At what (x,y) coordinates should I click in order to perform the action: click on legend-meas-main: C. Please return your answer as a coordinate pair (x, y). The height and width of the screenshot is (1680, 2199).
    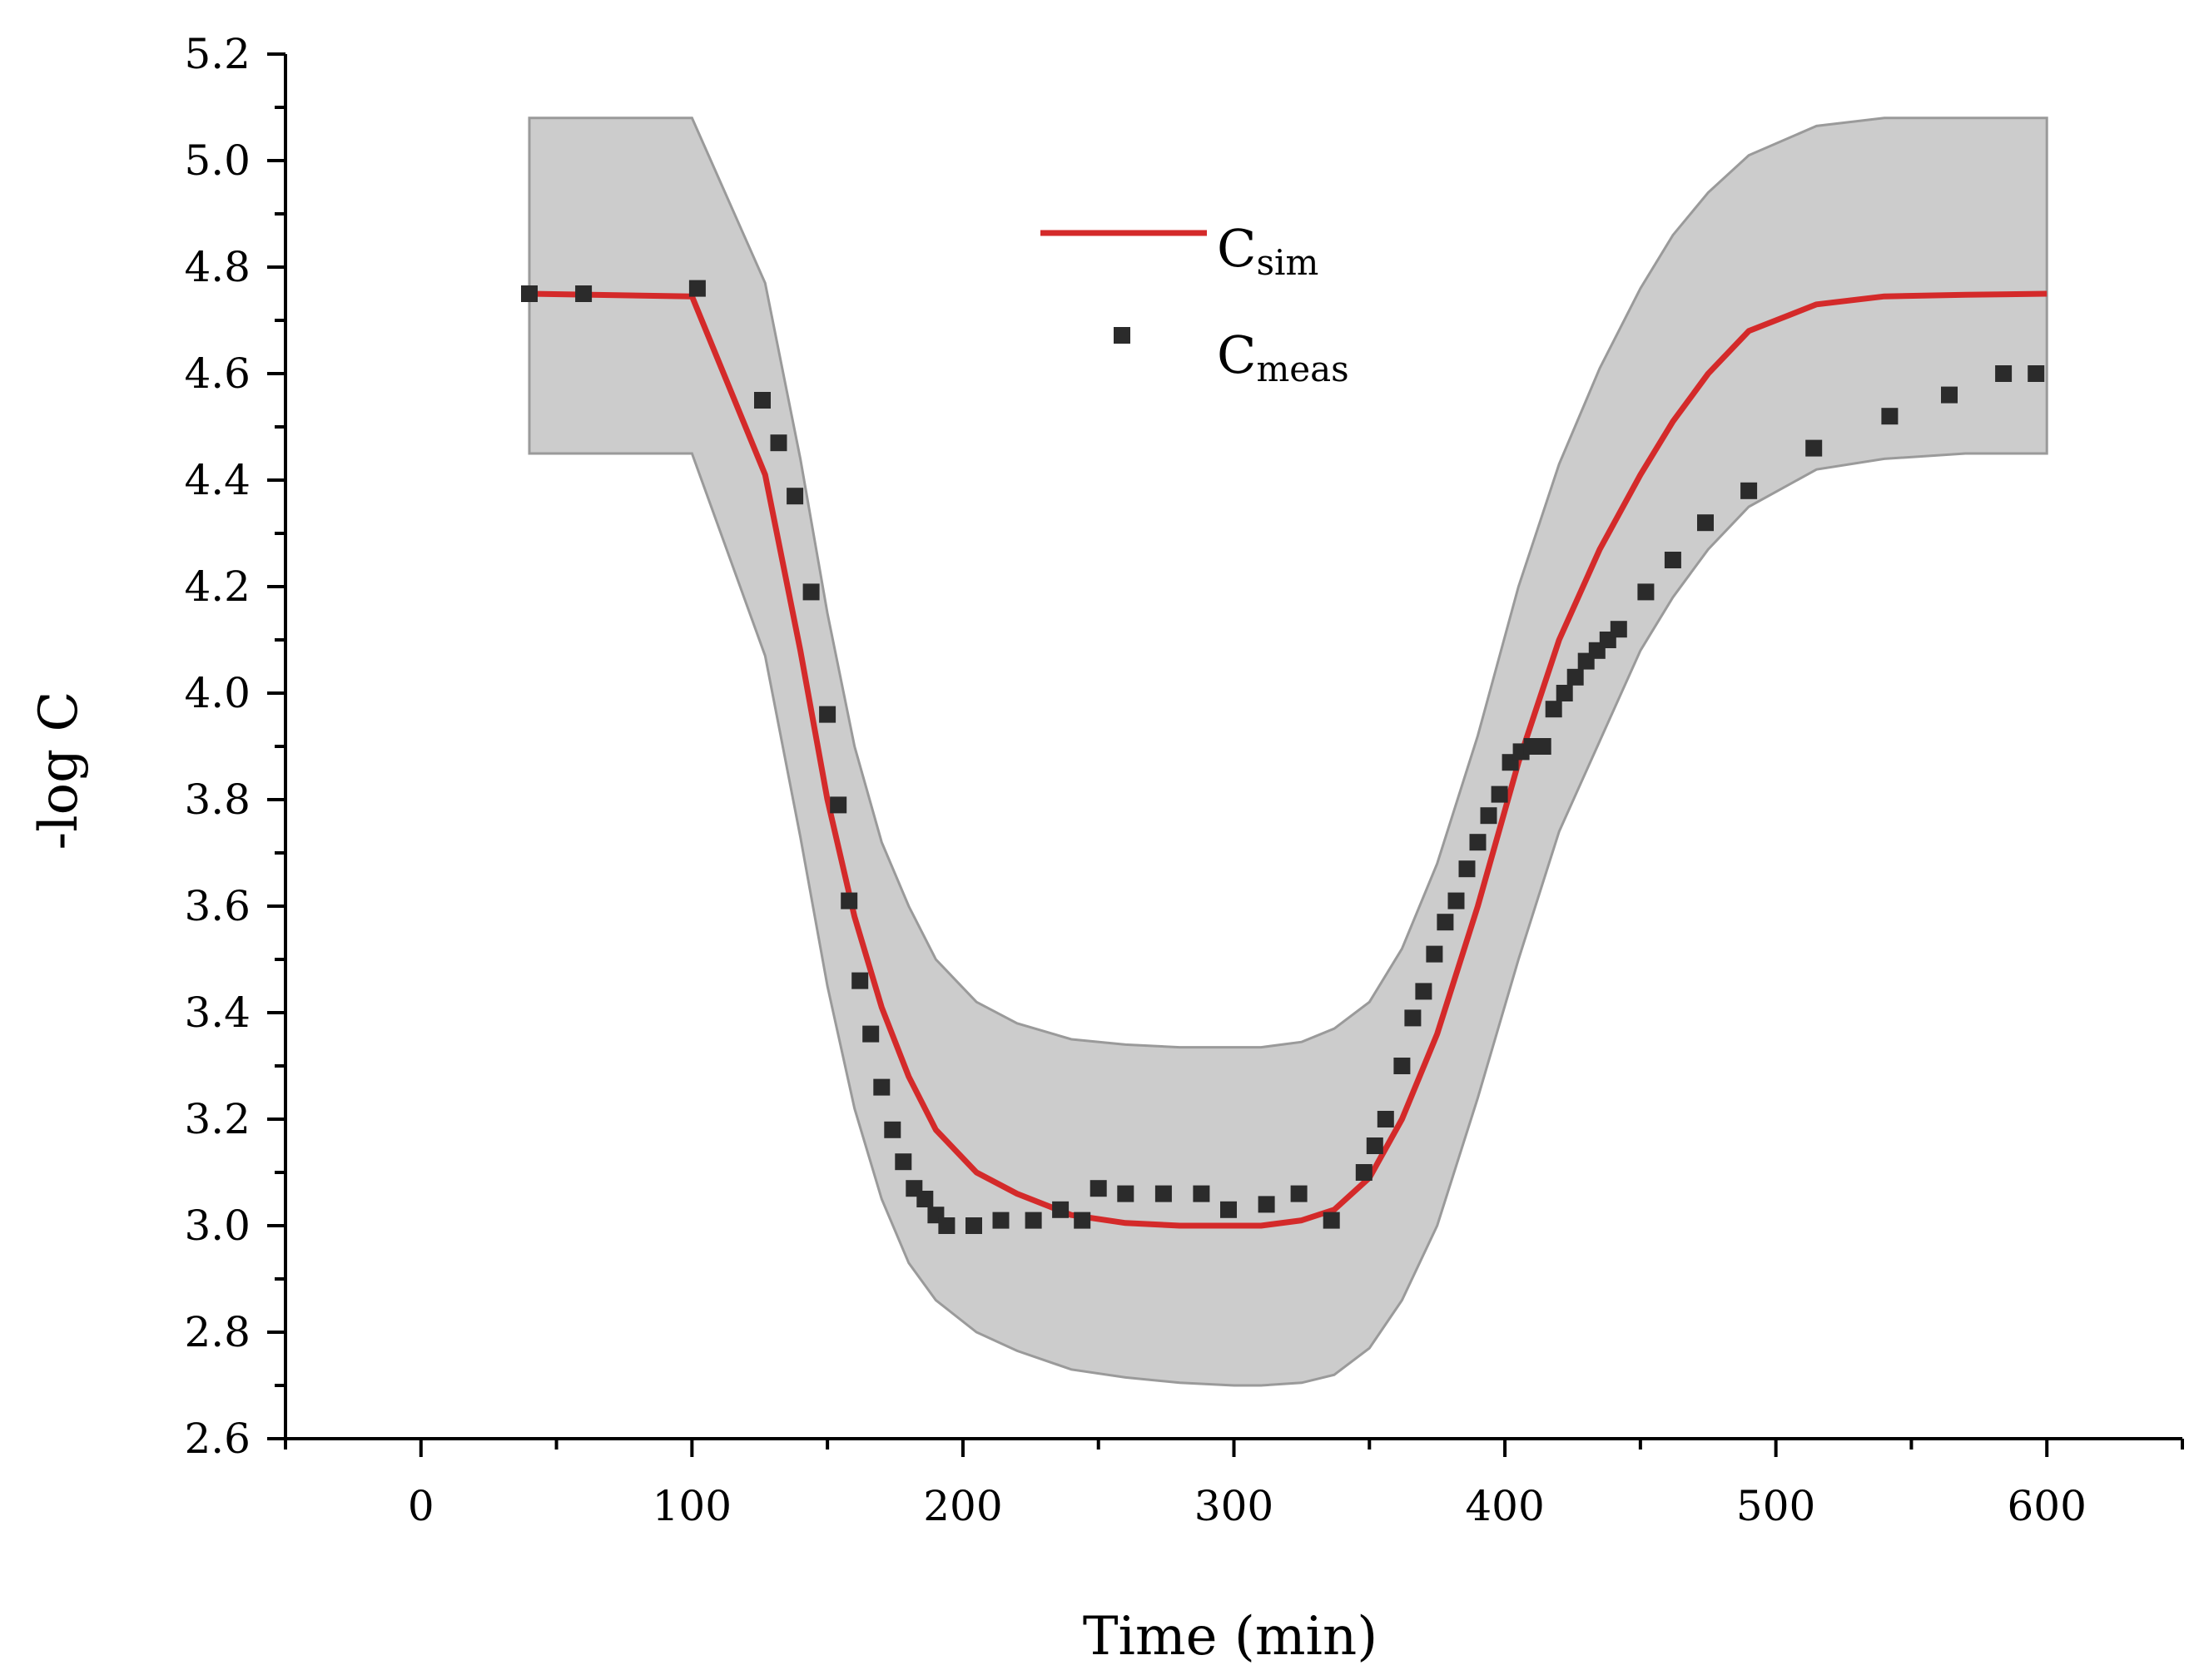
    Looking at the image, I should click on (1236, 355).